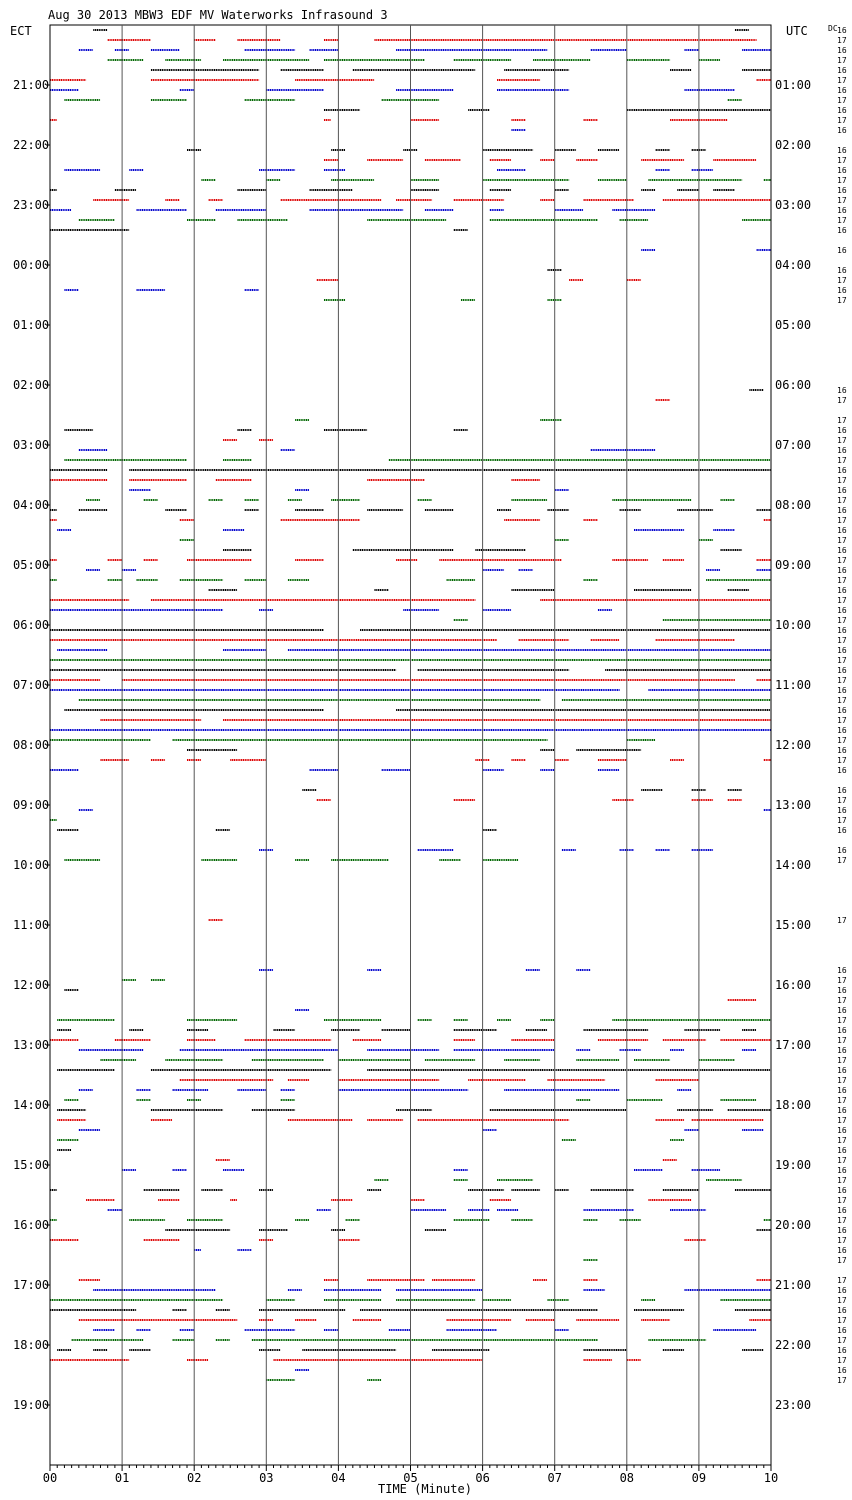 The height and width of the screenshot is (1500, 852). I want to click on side-value-row-46: 16, so click(842, 490).